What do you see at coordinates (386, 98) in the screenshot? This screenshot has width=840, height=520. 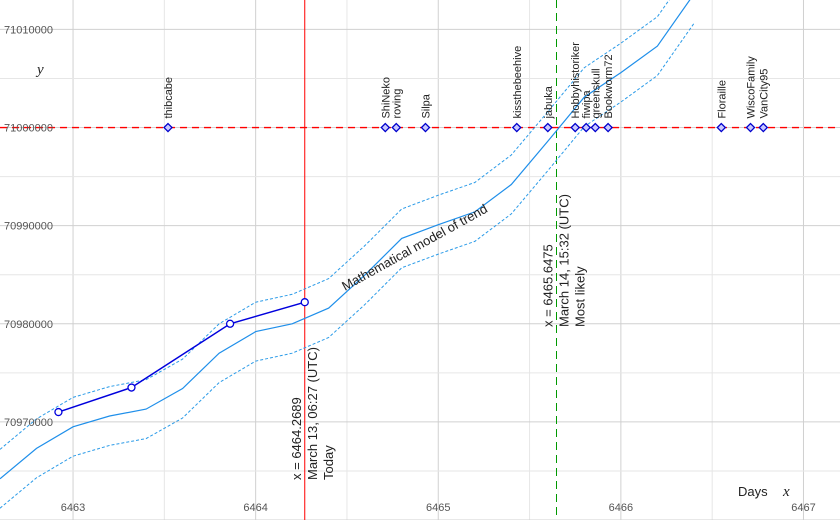 I see `user-name-label: ShiNeko` at bounding box center [386, 98].